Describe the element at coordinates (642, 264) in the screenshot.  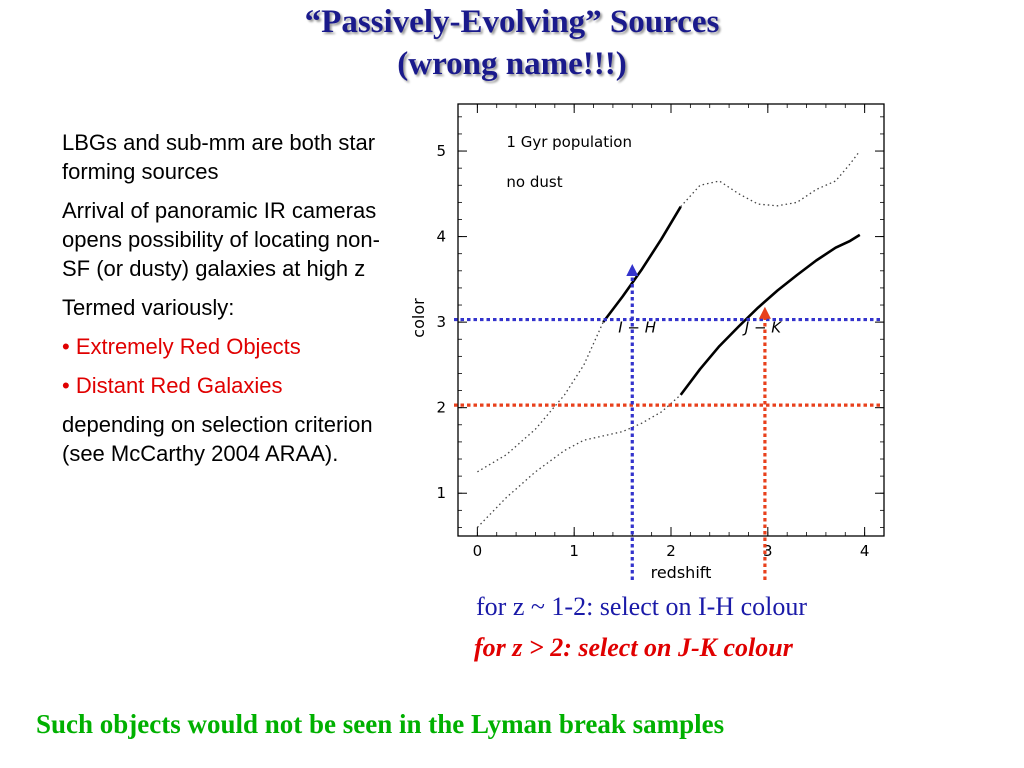
I see `series-ih-solid` at that location.